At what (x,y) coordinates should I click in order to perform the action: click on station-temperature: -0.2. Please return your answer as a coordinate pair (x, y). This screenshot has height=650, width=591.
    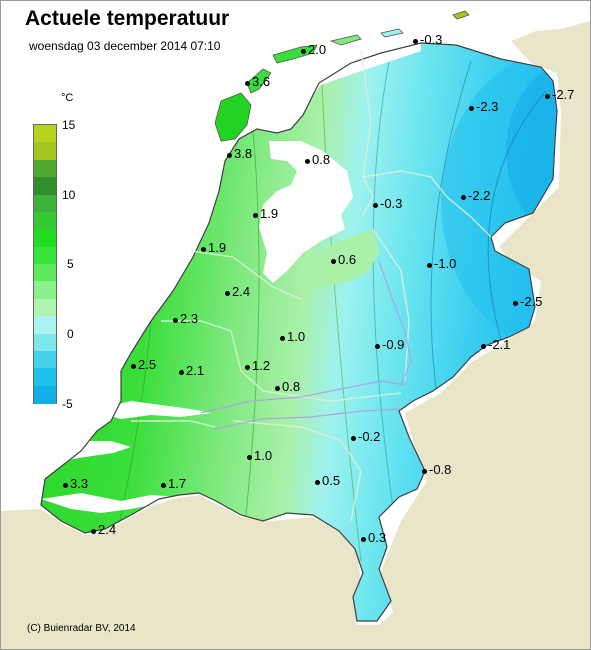
    Looking at the image, I should click on (369, 436).